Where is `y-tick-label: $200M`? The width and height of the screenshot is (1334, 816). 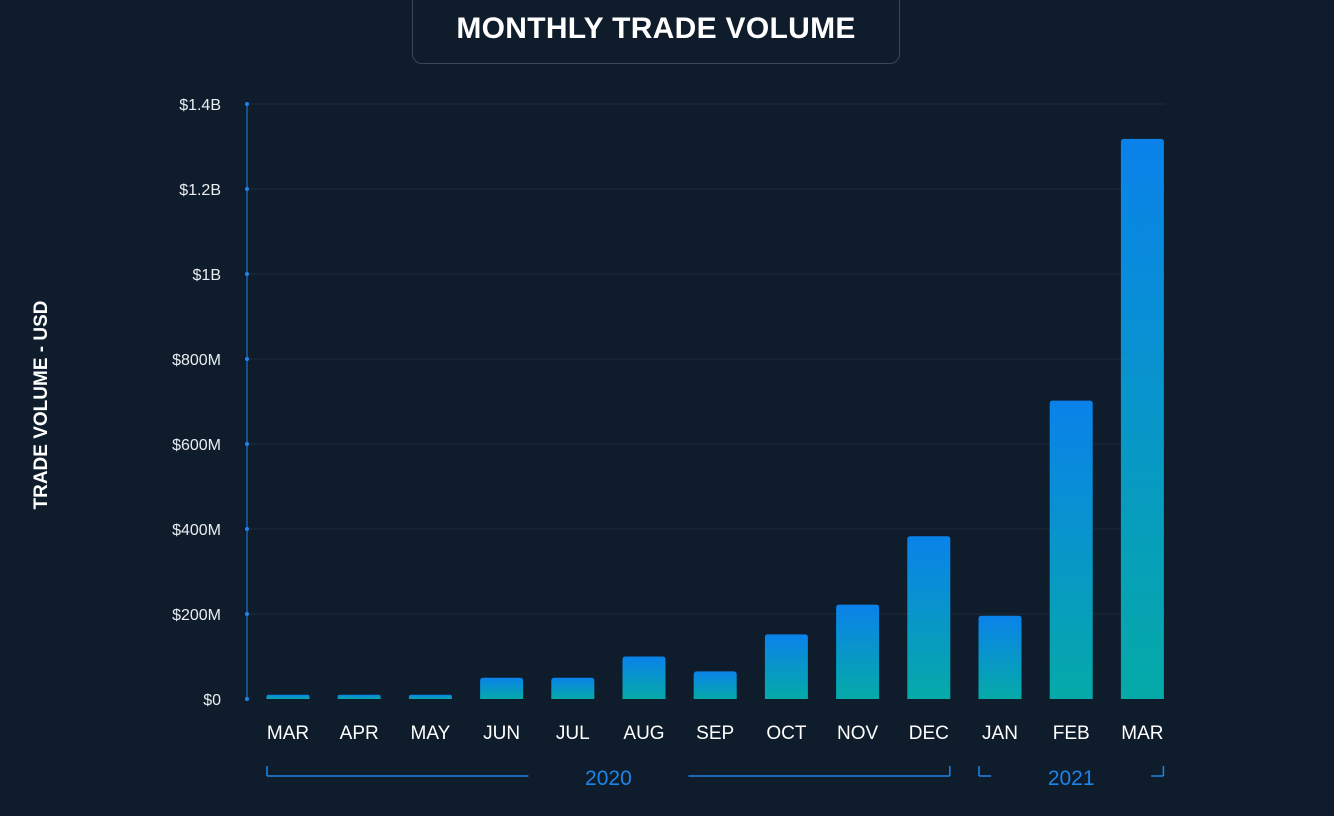
y-tick-label: $200M is located at coordinates (196, 615).